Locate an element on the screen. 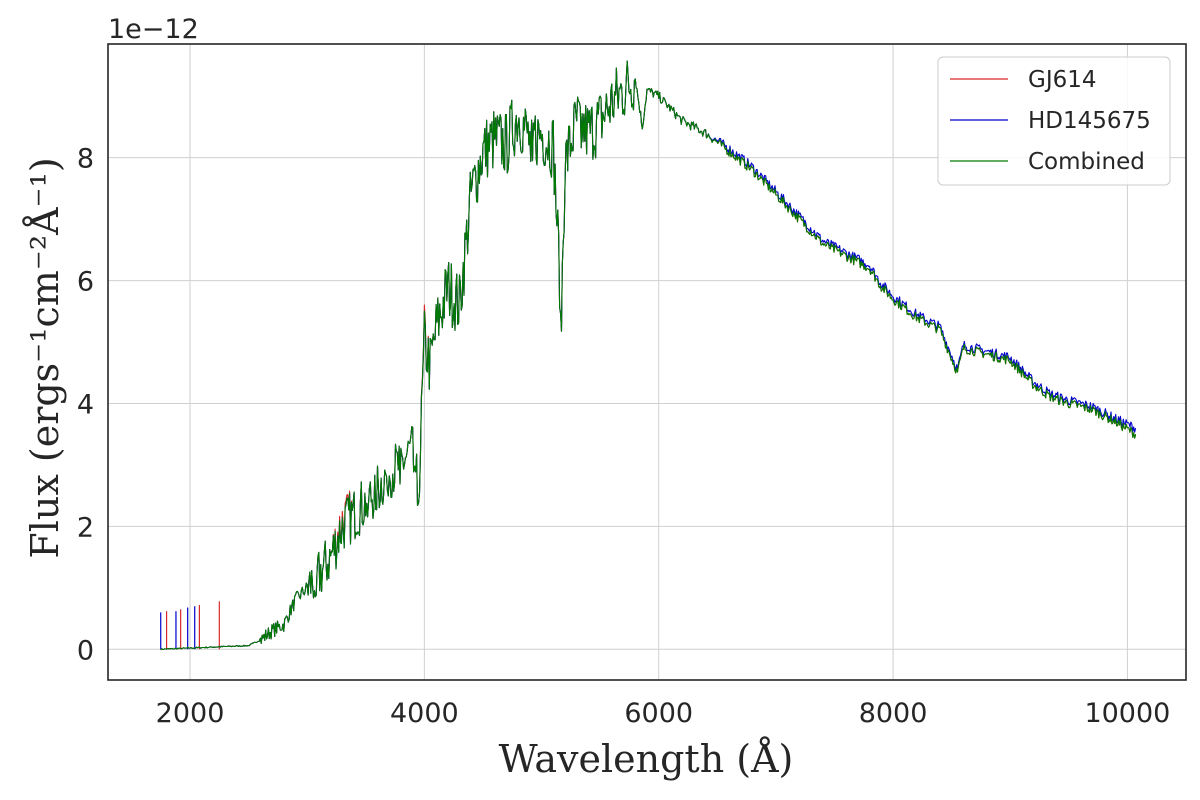  legend-label: GJ614 is located at coordinates (1062, 80).